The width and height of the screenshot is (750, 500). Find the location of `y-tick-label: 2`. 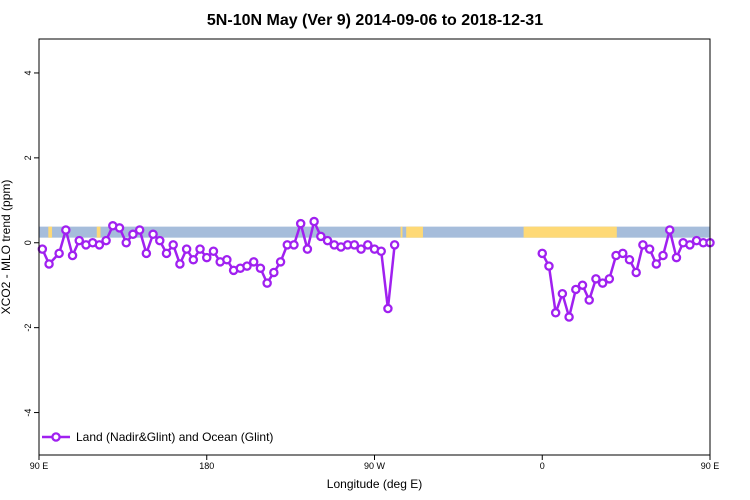

y-tick-label: 2 is located at coordinates (28, 157).